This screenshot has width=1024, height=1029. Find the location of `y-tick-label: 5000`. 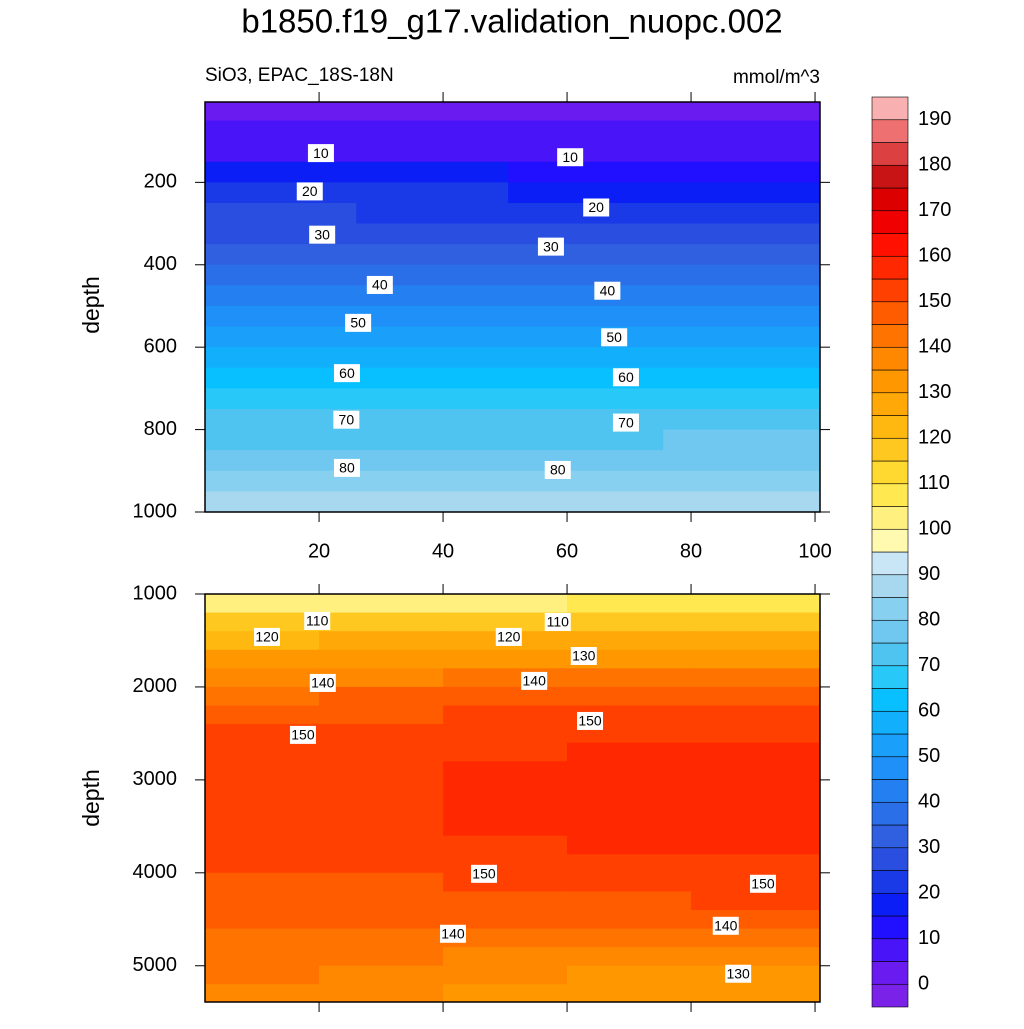

y-tick-label: 5000 is located at coordinates (155, 965).